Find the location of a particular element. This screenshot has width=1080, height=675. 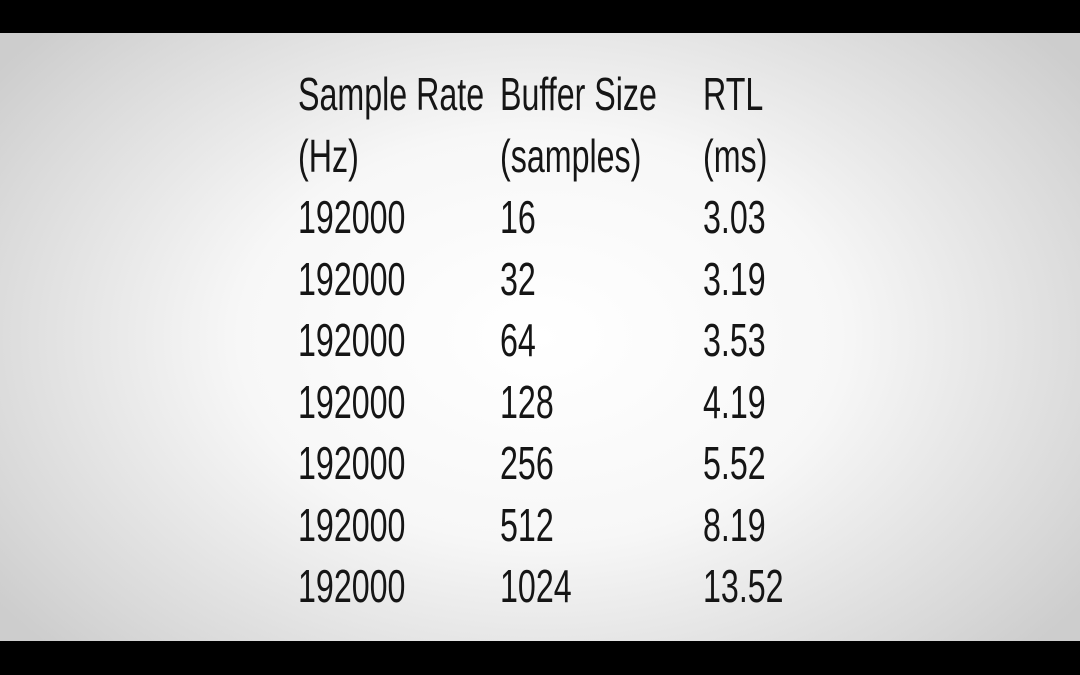

table-cell: 3.53 is located at coordinates (734, 340).